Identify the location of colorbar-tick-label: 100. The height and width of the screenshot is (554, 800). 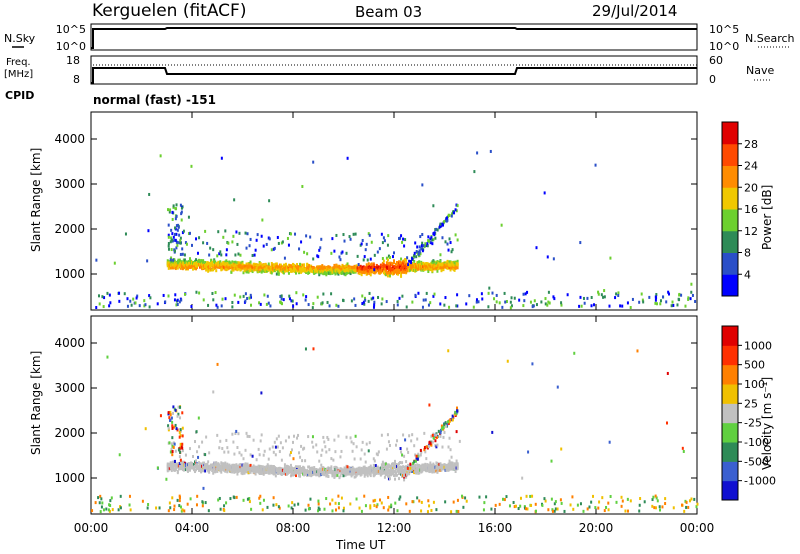
(754, 384).